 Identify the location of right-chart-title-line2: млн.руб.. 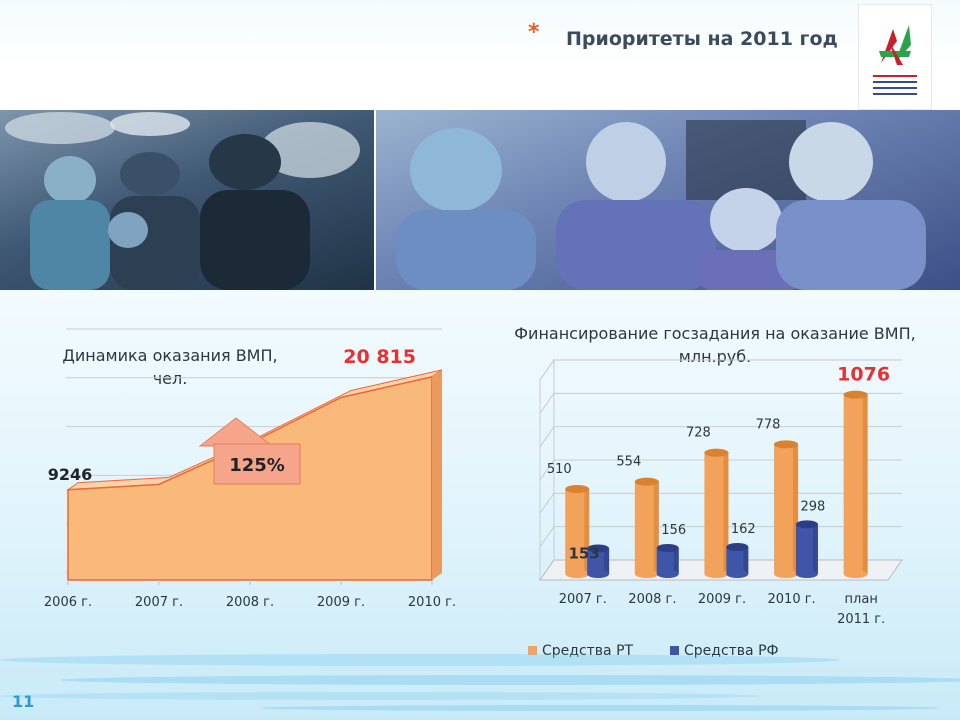
(715, 356).